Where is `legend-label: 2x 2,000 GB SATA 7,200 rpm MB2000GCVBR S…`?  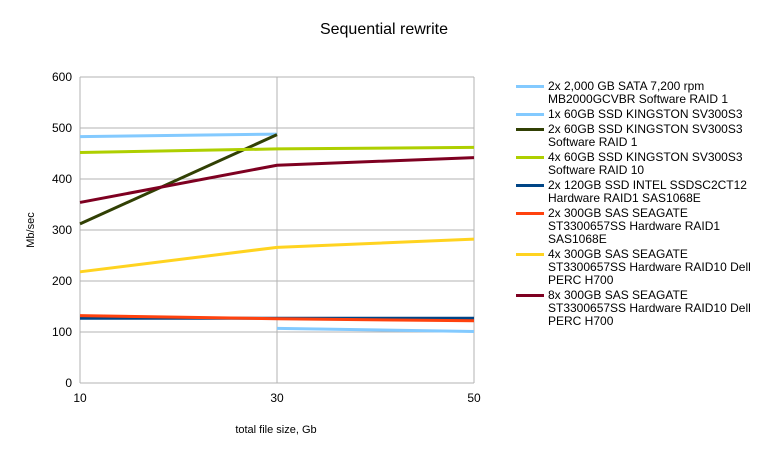 legend-label: 2x 2,000 GB SATA 7,200 rpm MB2000GCVBR S… is located at coordinates (638, 92).